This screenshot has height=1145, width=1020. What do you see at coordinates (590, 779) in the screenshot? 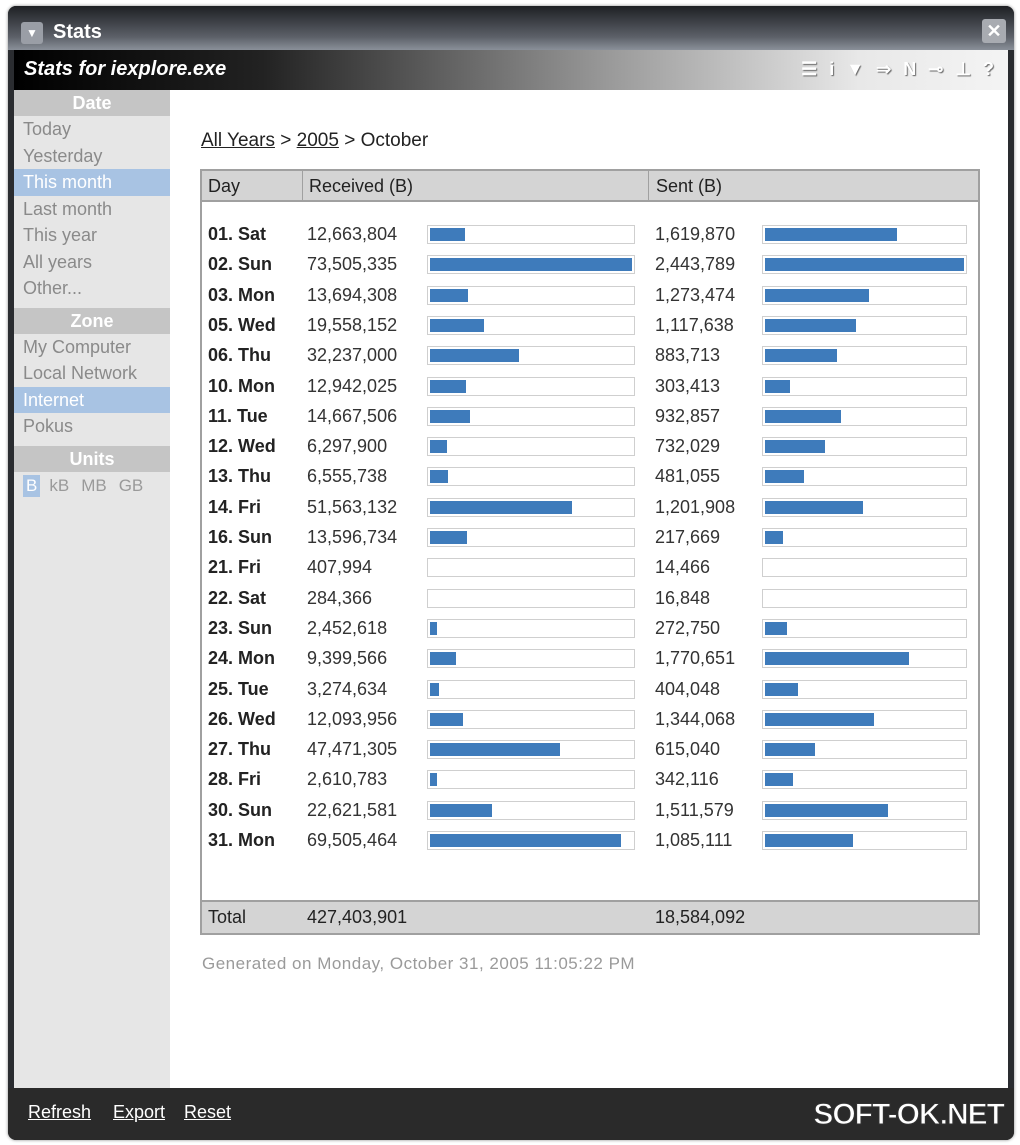
I see `table-row: 28. Fri 2,610,783 342,116` at bounding box center [590, 779].